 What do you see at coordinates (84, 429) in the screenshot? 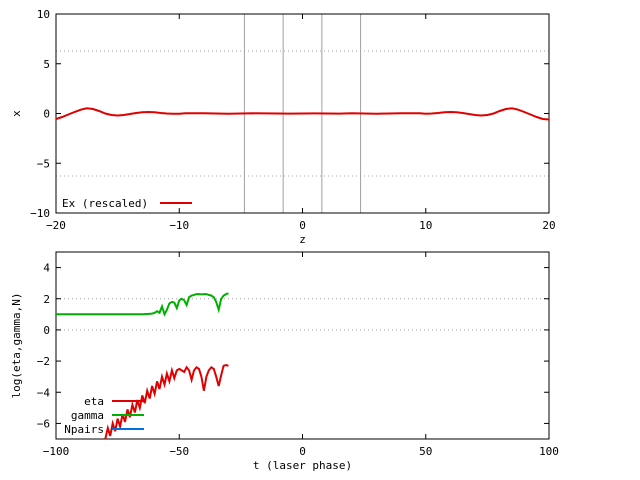
I see `bottom-legend-label: Npairs` at bounding box center [84, 429].